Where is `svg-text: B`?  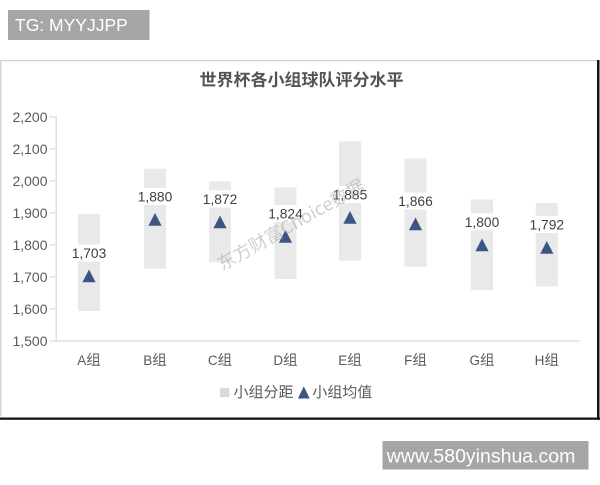
svg-text: B is located at coordinates (147, 360).